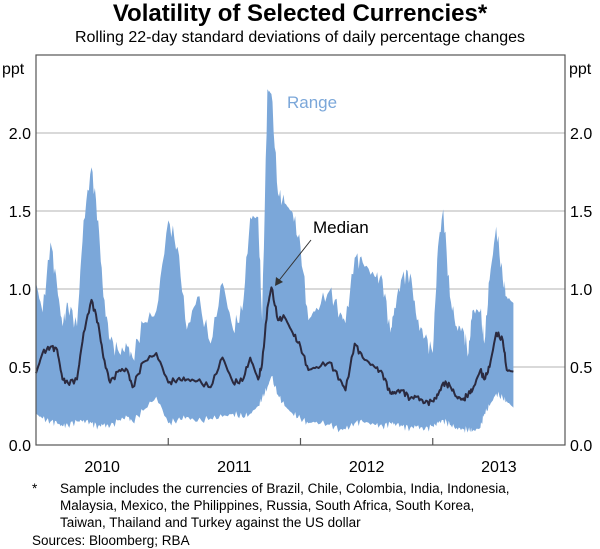  Describe the element at coordinates (294, 261) in the screenshot. I see `median-arrow-line` at that location.